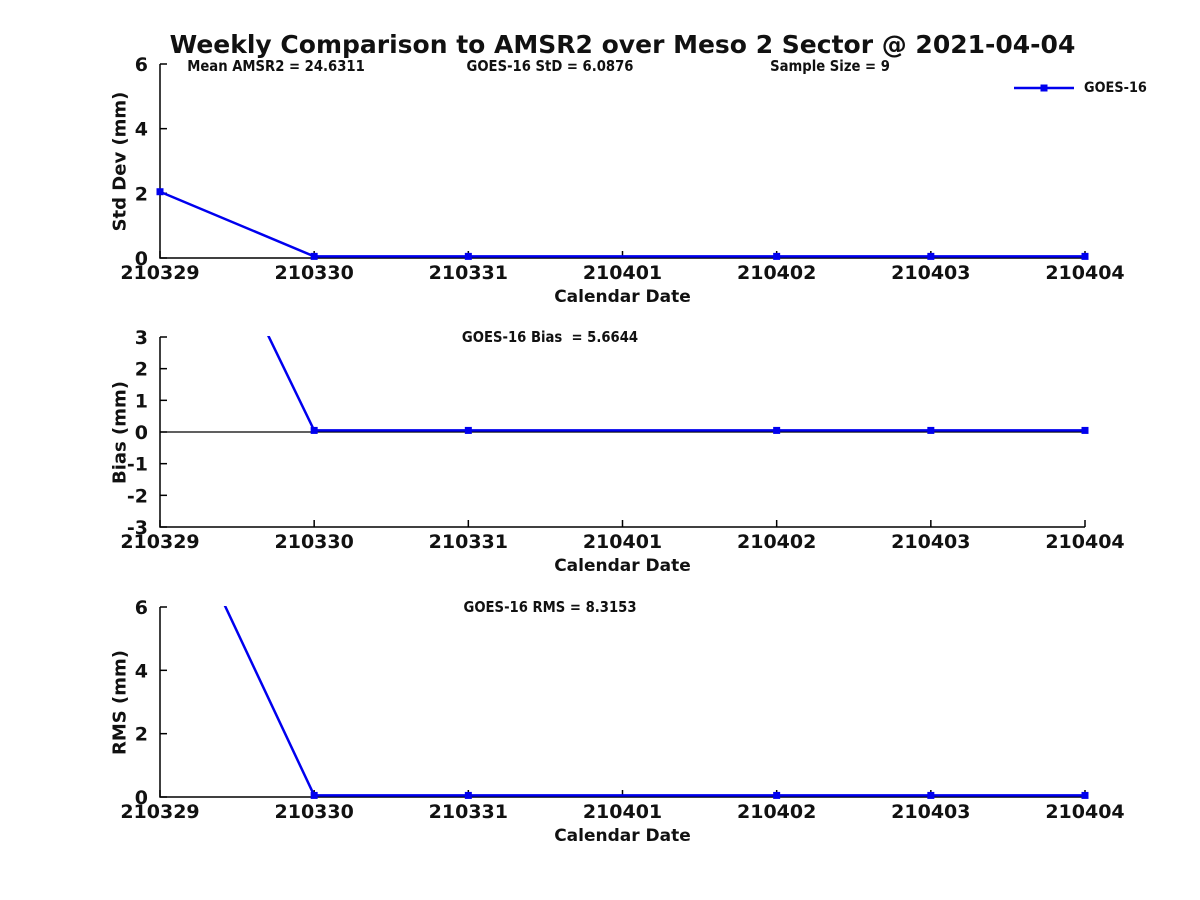 Image resolution: width=1200 pixels, height=900 pixels. What do you see at coordinates (622, 566) in the screenshot?
I see `x-axis-label-2: Calendar Date` at bounding box center [622, 566].